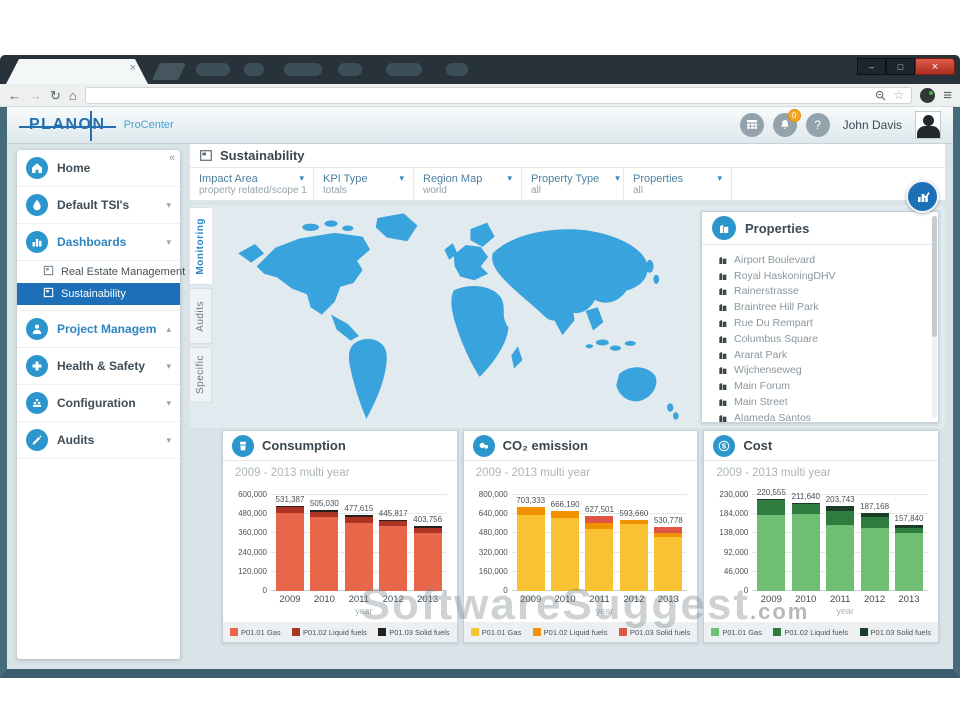 The image size is (960, 720). I want to click on bar-value-label: 203,743, so click(840, 499).